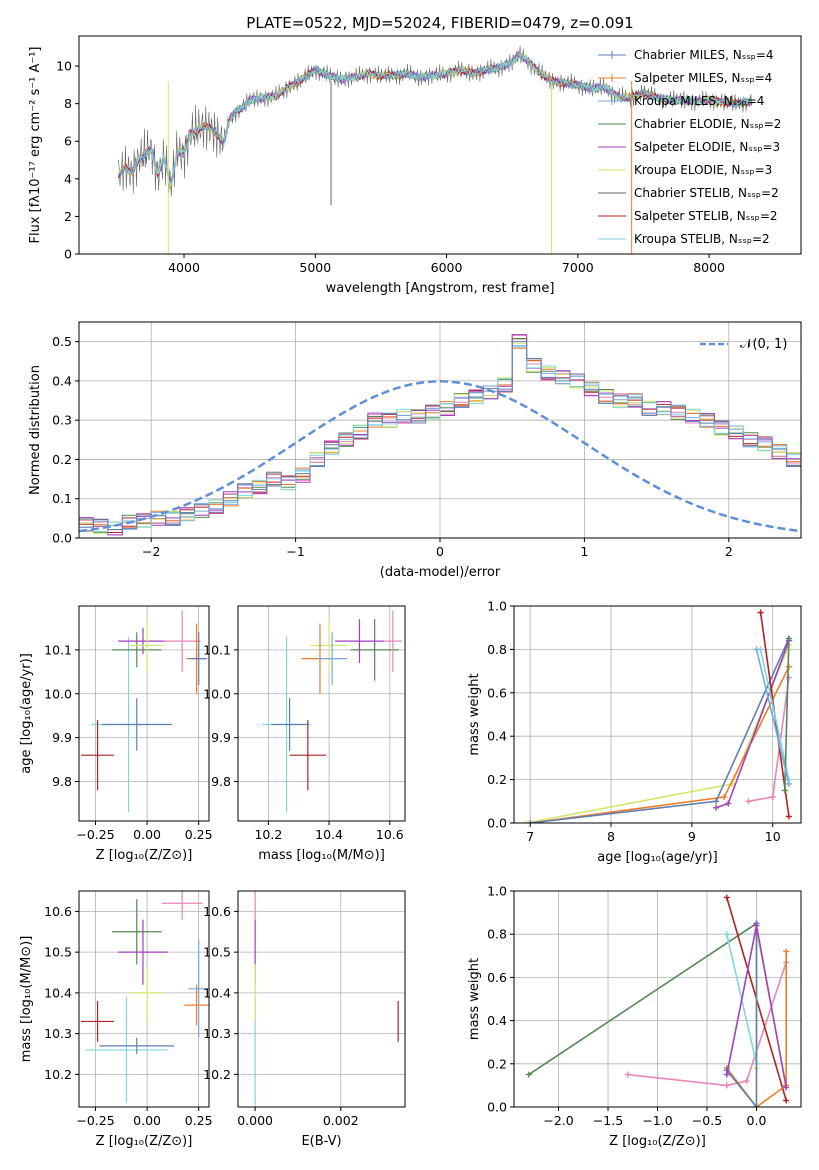 This screenshot has width=819, height=1170. I want to click on spectrum-line-kroupa-miles, so click(435, 117).